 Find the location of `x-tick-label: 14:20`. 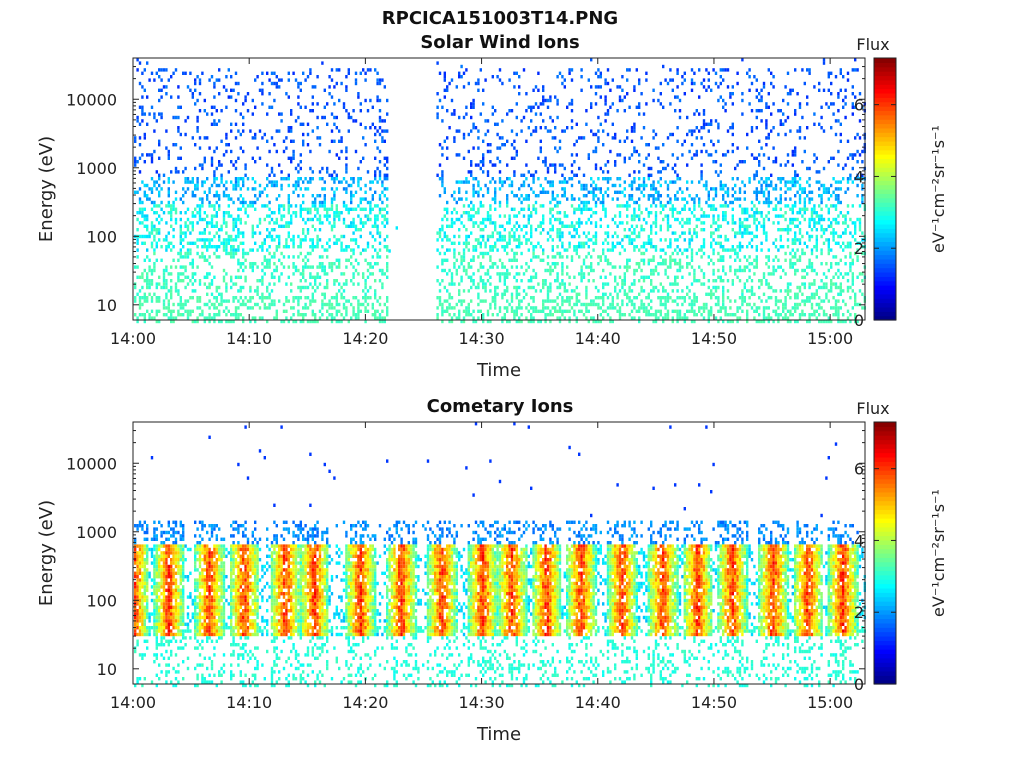

x-tick-label: 14:20 is located at coordinates (365, 338).